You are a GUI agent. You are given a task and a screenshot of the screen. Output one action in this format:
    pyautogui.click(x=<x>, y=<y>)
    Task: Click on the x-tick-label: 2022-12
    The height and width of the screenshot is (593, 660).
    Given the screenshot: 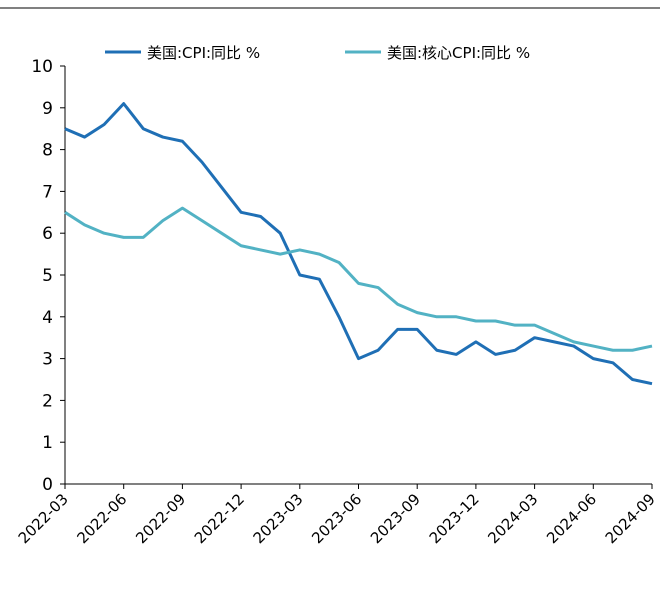 What is the action you would take?
    pyautogui.click(x=219, y=518)
    